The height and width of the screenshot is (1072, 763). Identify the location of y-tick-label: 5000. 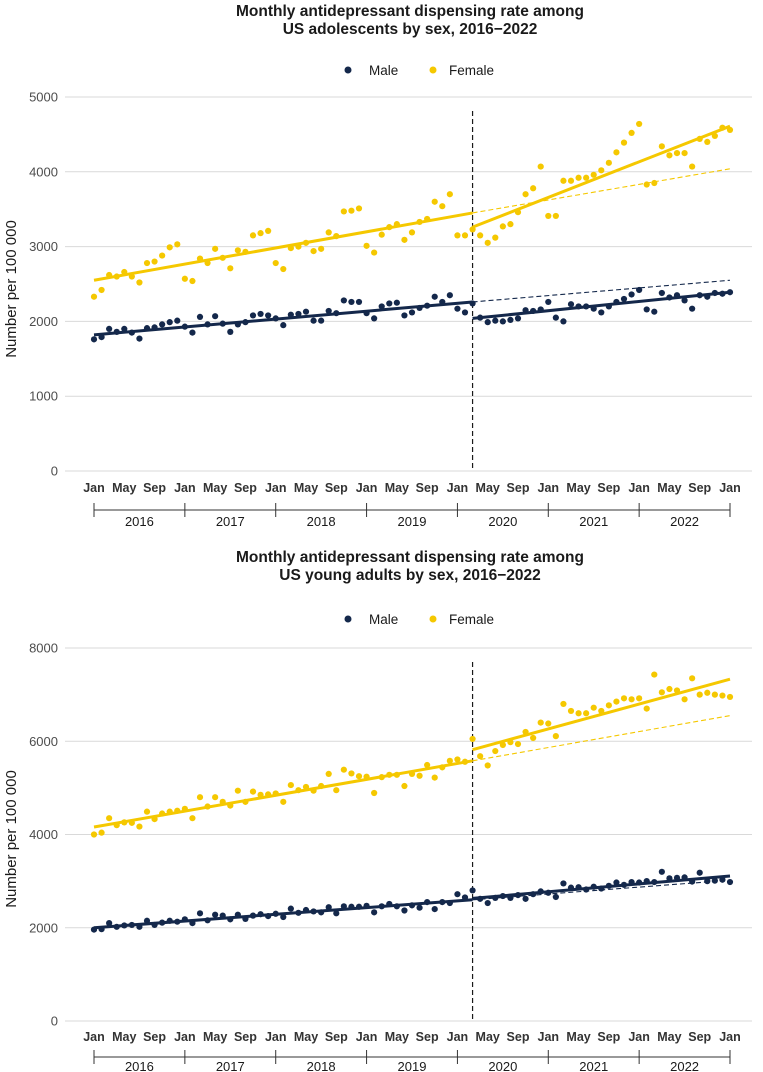
(43, 97).